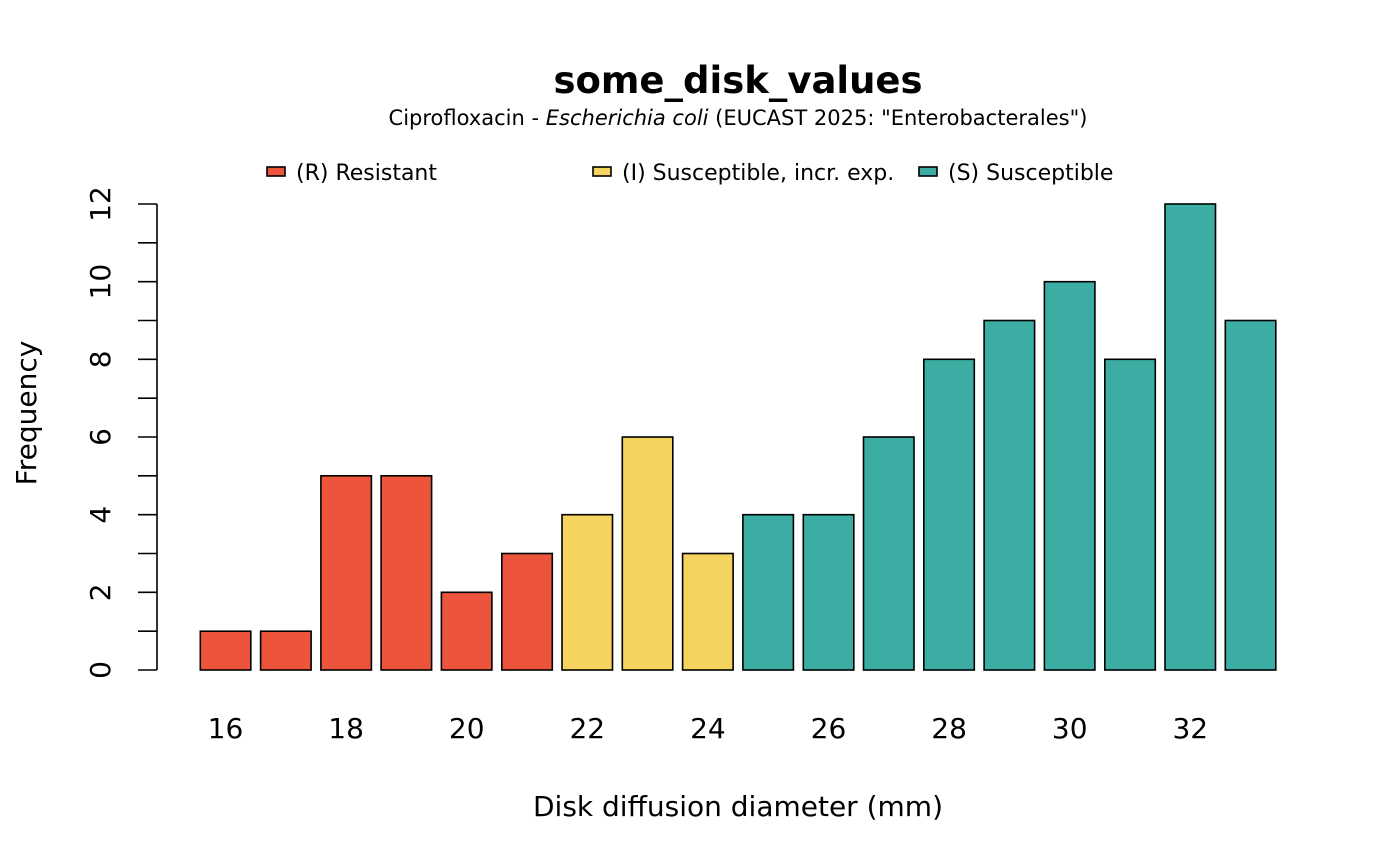 This screenshot has height=866, width=1400. Describe the element at coordinates (587, 728) in the screenshot. I see `x-tick-label: 22` at that location.